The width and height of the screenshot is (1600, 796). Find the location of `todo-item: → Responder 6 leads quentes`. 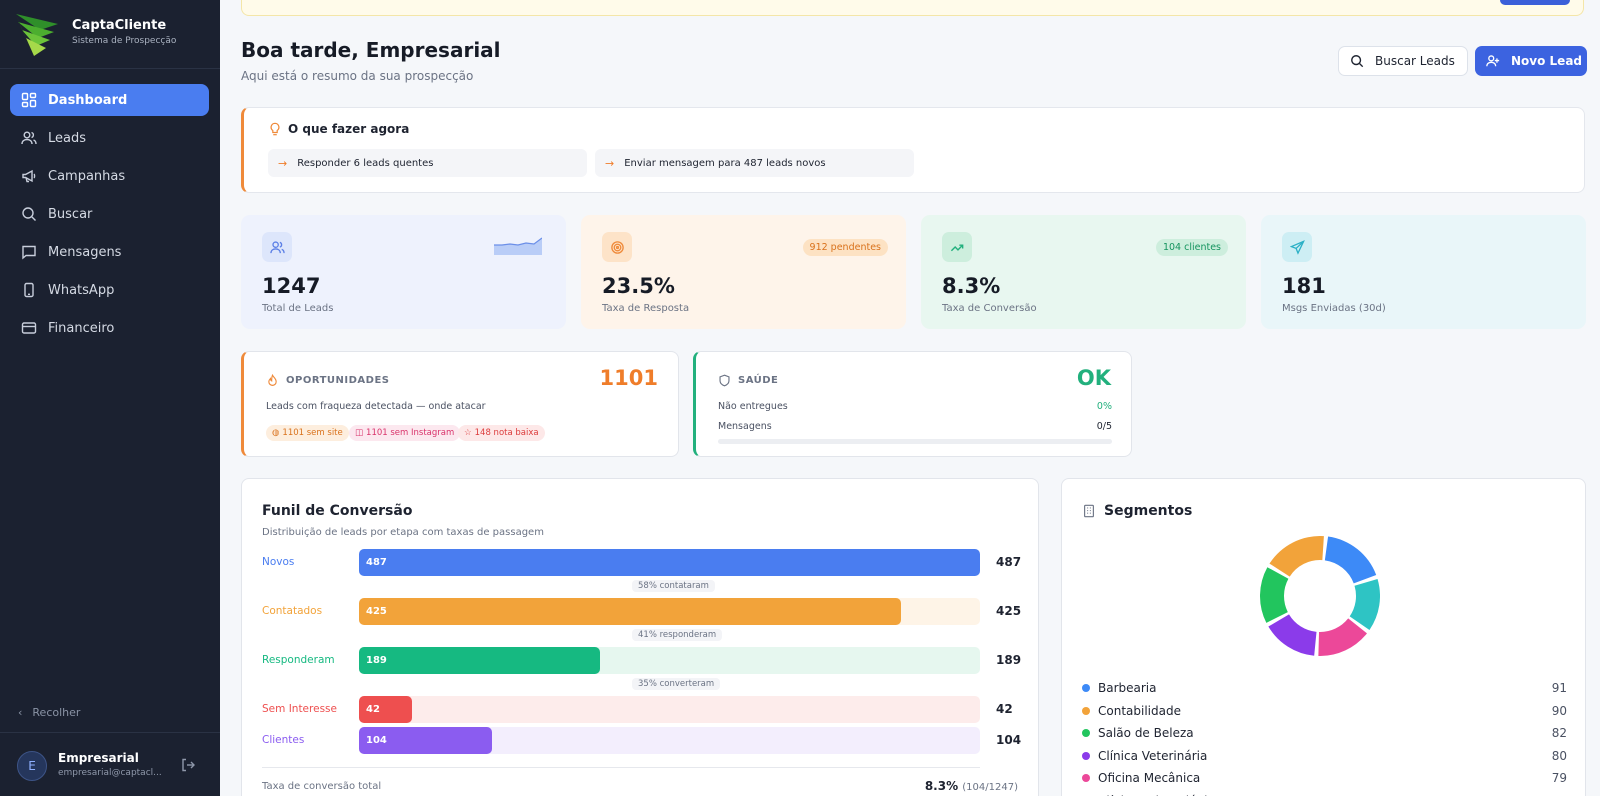

todo-item: → Responder 6 leads quentes is located at coordinates (427, 163).